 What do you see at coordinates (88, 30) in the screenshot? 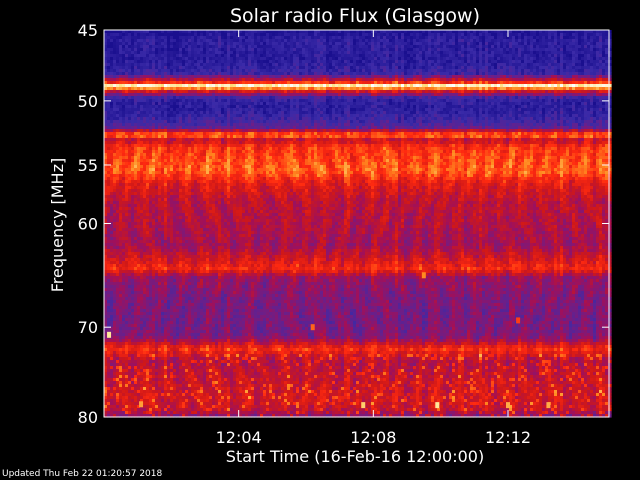
I see `y-tick-label: 45` at bounding box center [88, 30].